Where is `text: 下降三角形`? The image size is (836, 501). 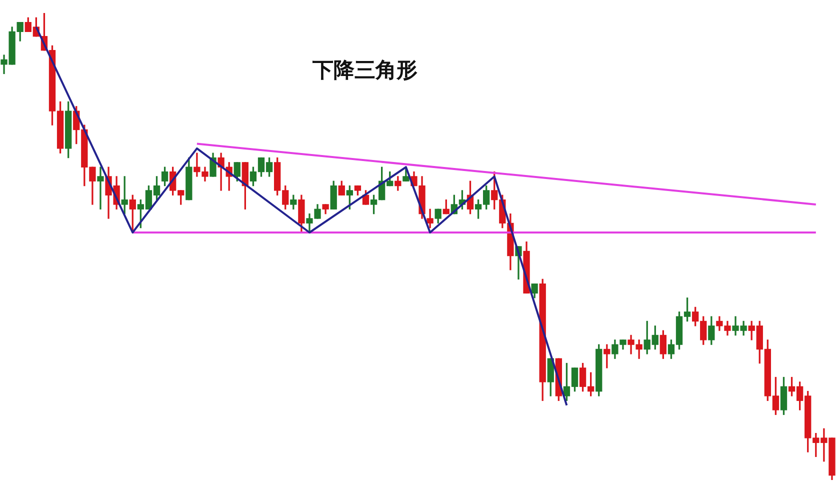 text: 下降三角形 is located at coordinates (365, 70).